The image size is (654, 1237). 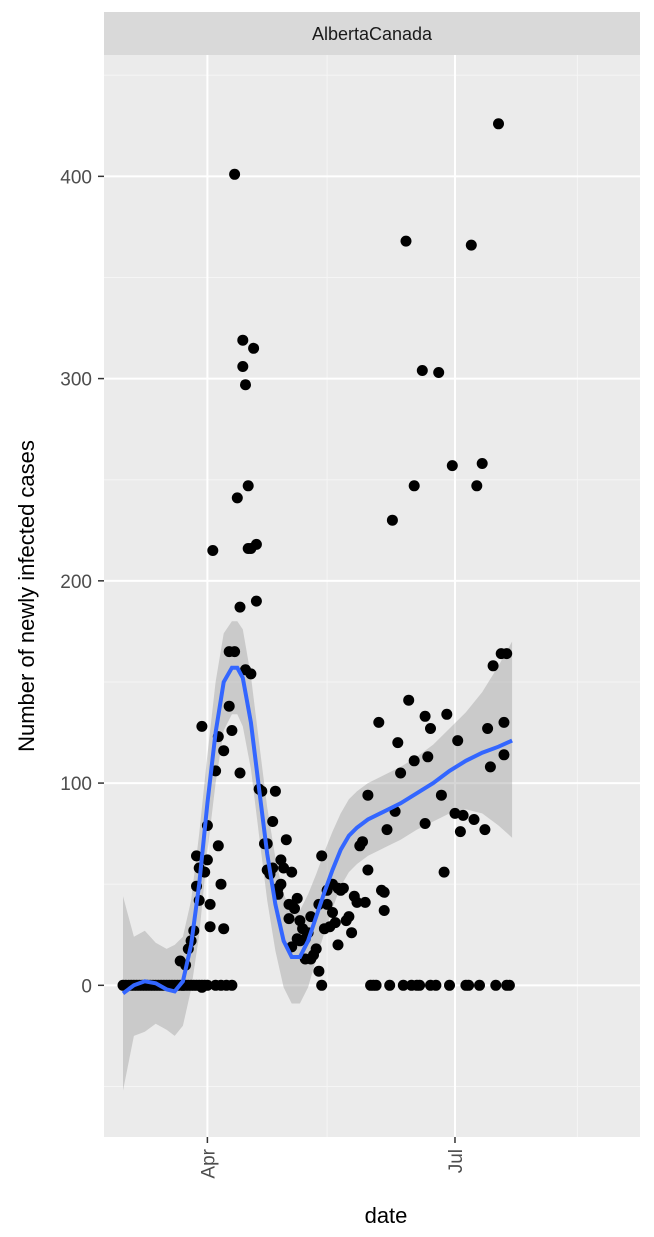 I want to click on y-axis-label: Number of newly infected cases, so click(x=26, y=596).